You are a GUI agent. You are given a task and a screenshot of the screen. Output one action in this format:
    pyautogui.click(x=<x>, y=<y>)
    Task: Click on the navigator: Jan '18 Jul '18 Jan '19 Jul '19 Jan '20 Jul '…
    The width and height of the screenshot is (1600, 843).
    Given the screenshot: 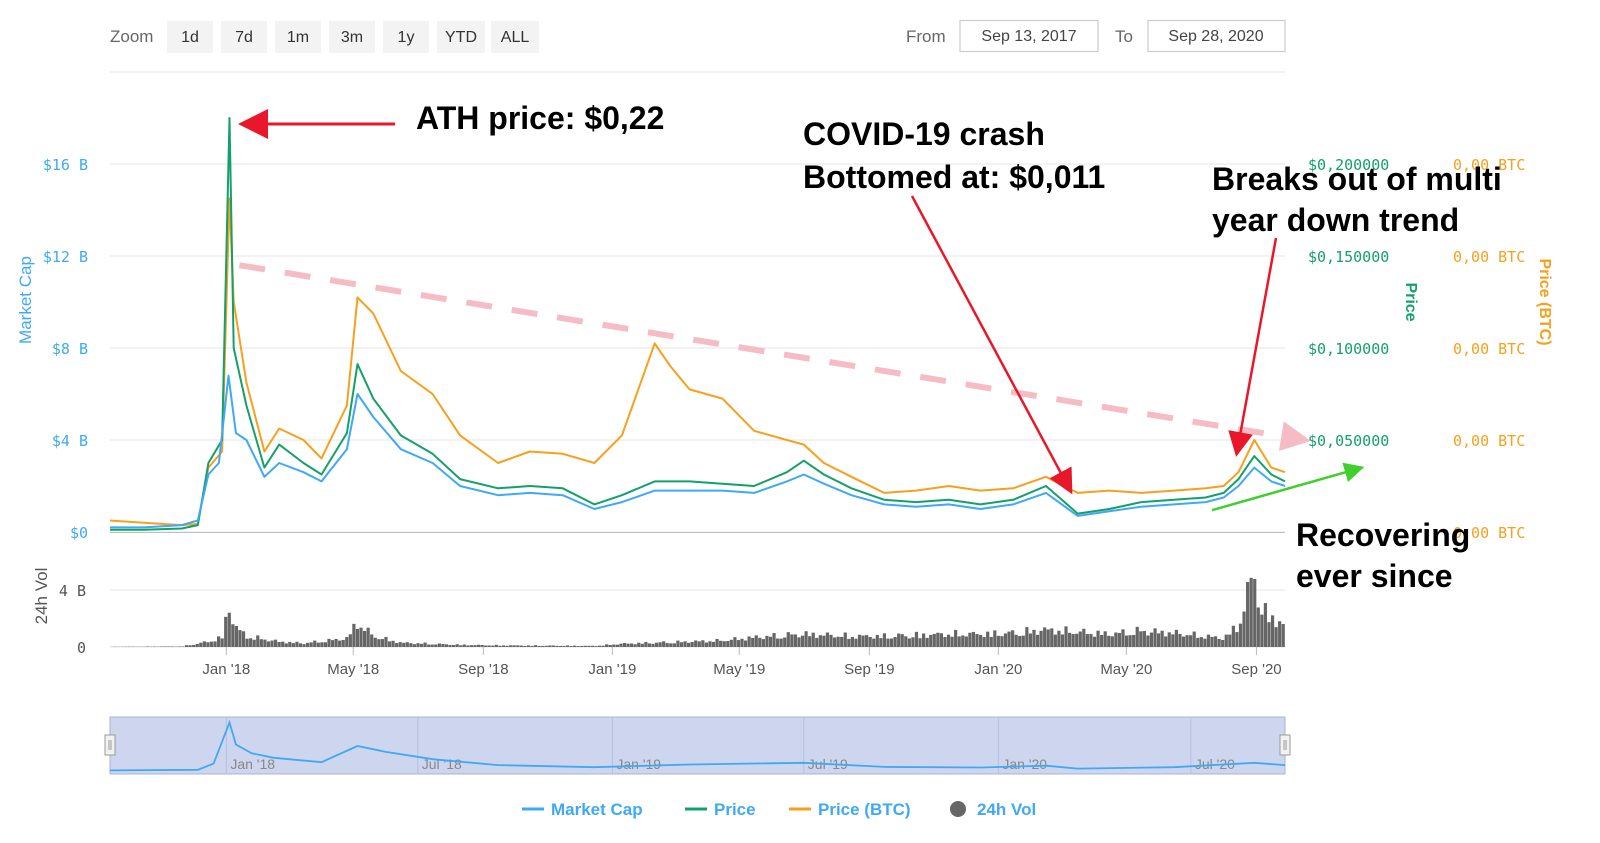 What is the action you would take?
    pyautogui.click(x=697, y=745)
    